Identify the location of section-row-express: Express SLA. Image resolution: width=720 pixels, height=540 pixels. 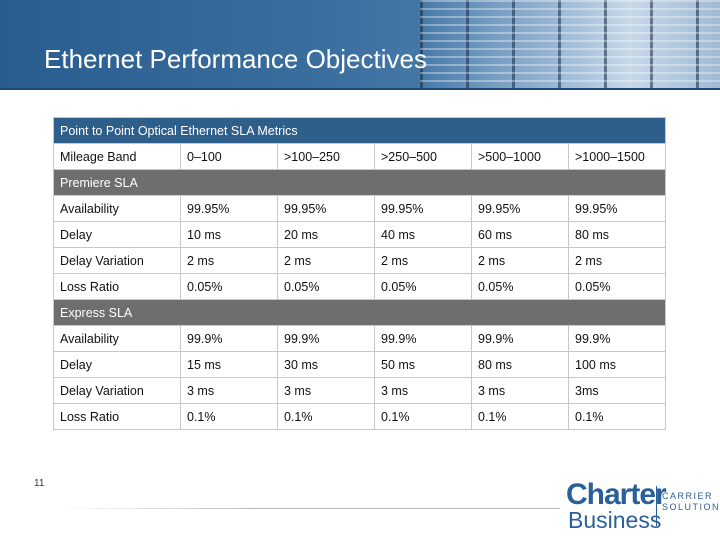
(359, 312).